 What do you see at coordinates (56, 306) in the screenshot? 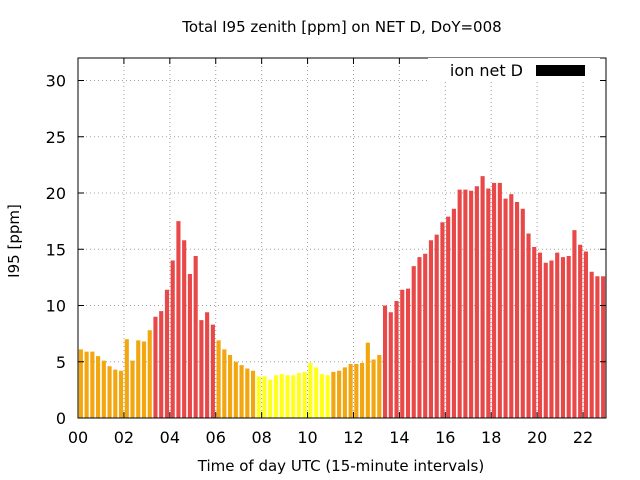
I see `y-tick-label: 10` at bounding box center [56, 306].